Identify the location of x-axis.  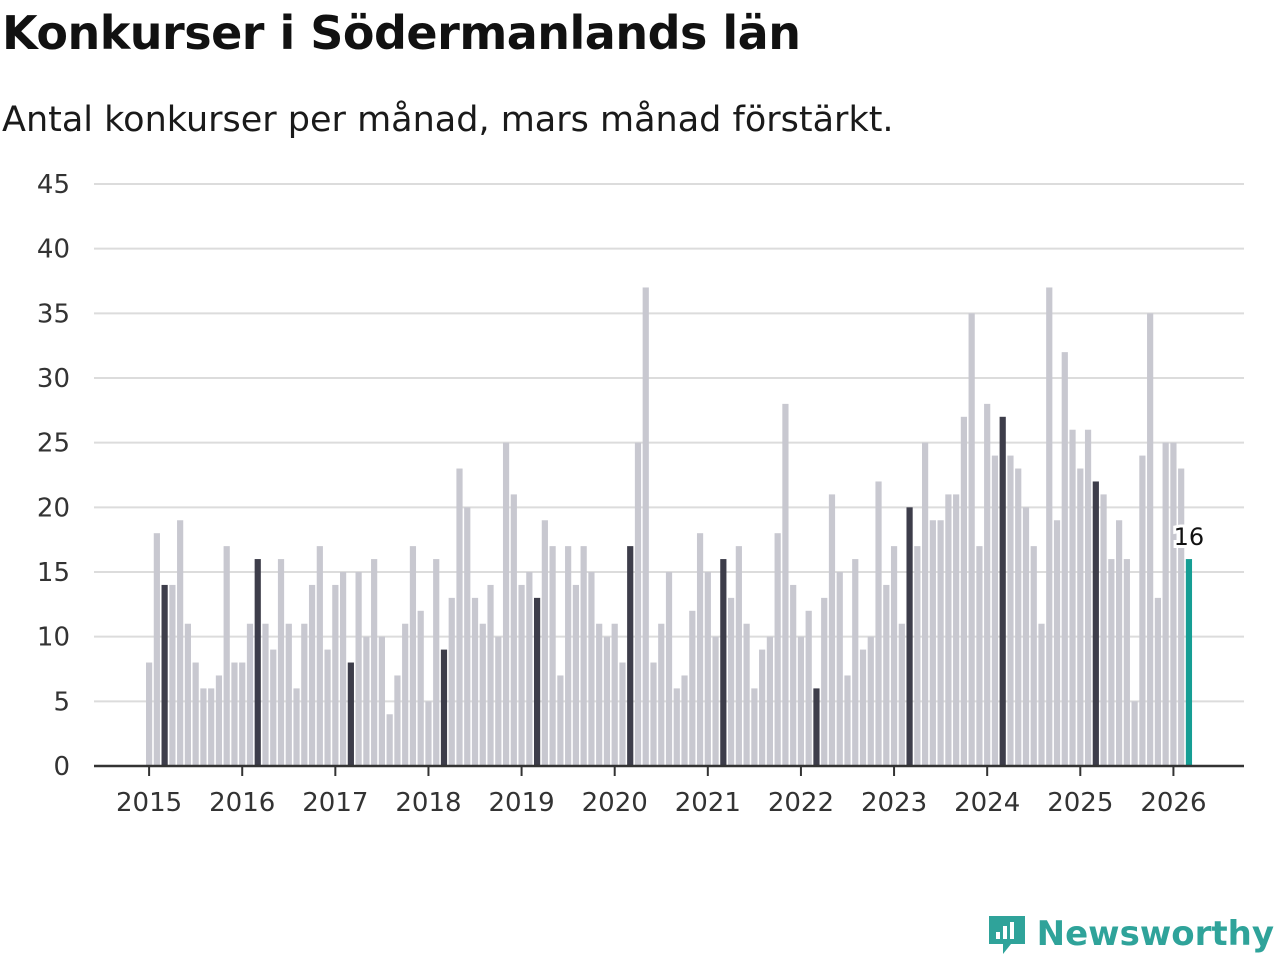
(669, 770).